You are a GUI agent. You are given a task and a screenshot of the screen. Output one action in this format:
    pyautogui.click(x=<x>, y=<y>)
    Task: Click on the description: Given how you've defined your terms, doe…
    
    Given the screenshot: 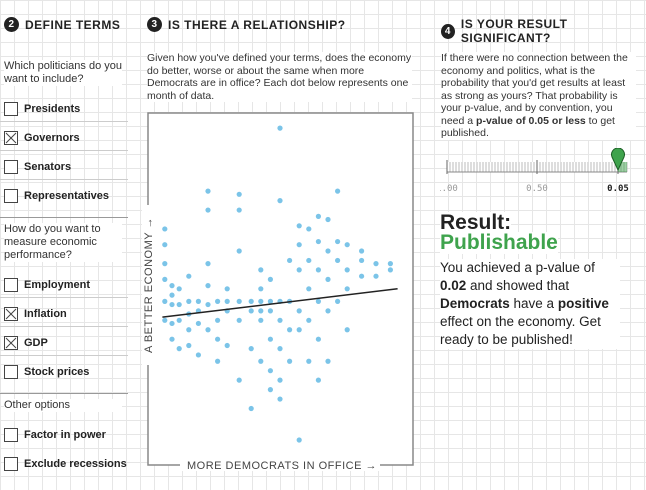 What is the action you would take?
    pyautogui.click(x=279, y=77)
    